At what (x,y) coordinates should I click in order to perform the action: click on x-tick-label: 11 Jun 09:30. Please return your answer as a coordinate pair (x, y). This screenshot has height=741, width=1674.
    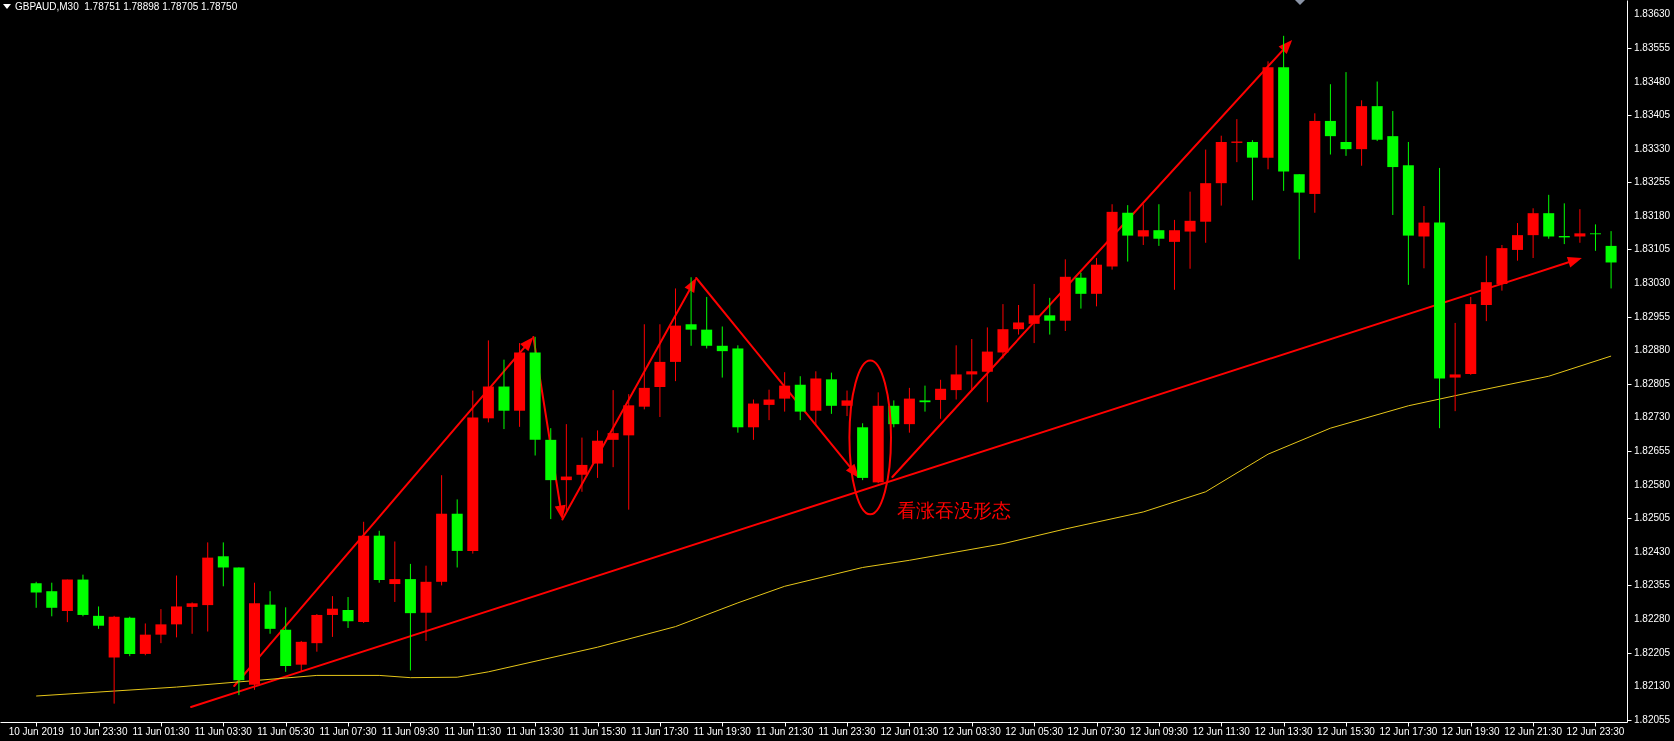
    Looking at the image, I should click on (410, 731).